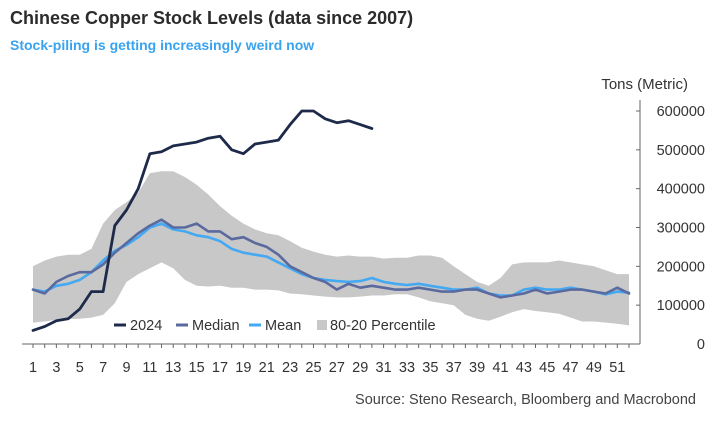  Describe the element at coordinates (243, 368) in the screenshot. I see `x-tick-label: 19` at that location.